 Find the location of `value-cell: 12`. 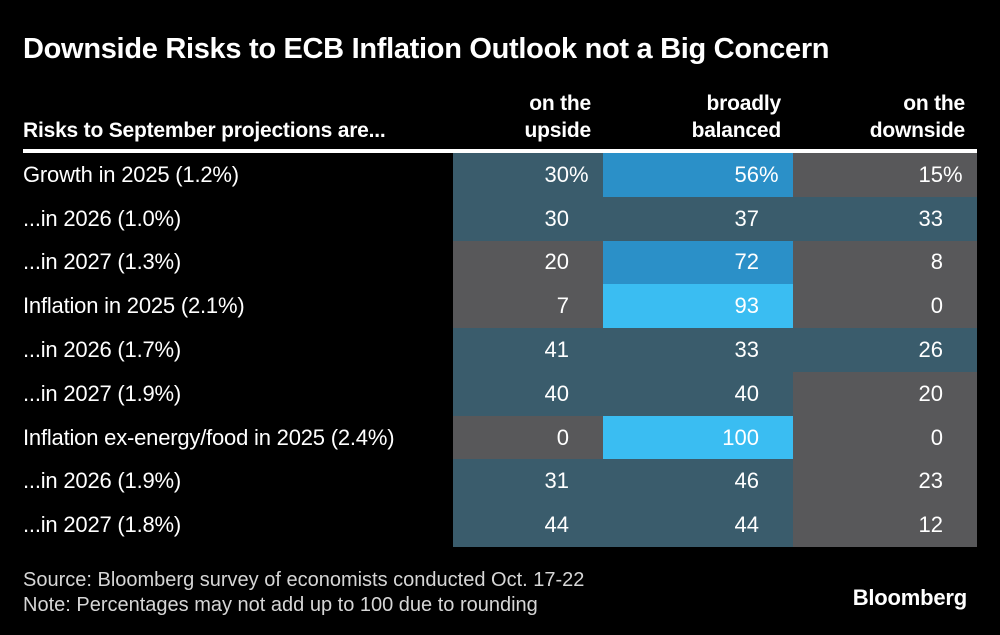

value-cell: 12 is located at coordinates (885, 525).